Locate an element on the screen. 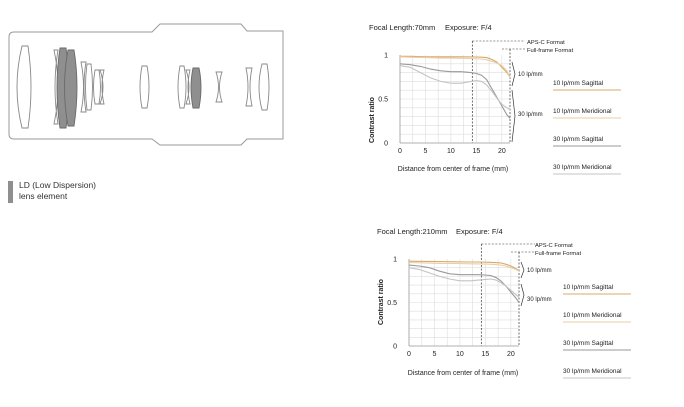 This screenshot has height=407, width=684. chart-header-focal: Focal Length:70mm is located at coordinates (402, 27).